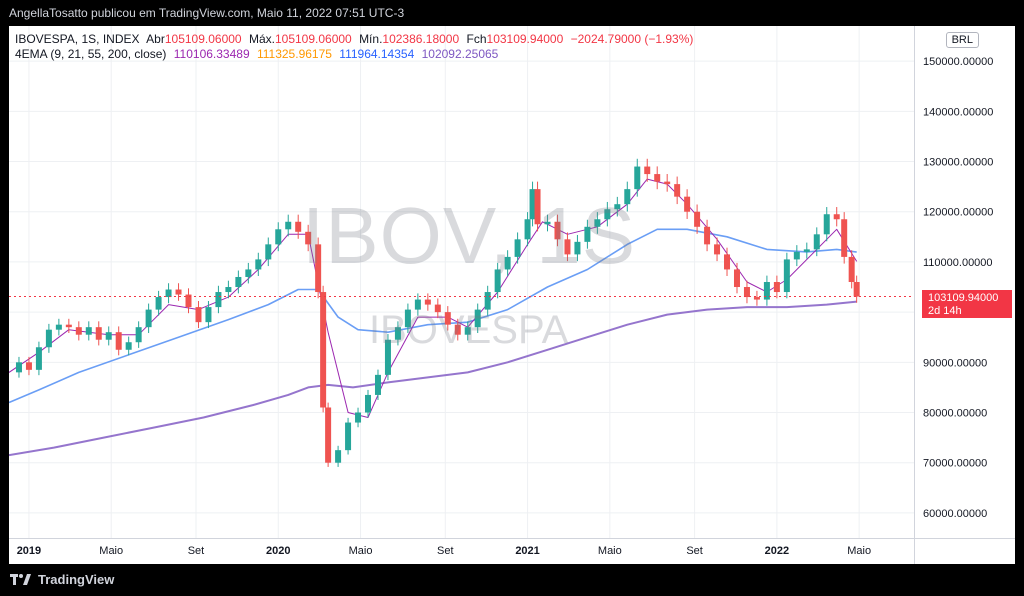  Describe the element at coordinates (361, 551) in the screenshot. I see `x-tick-label: Maio` at that location.